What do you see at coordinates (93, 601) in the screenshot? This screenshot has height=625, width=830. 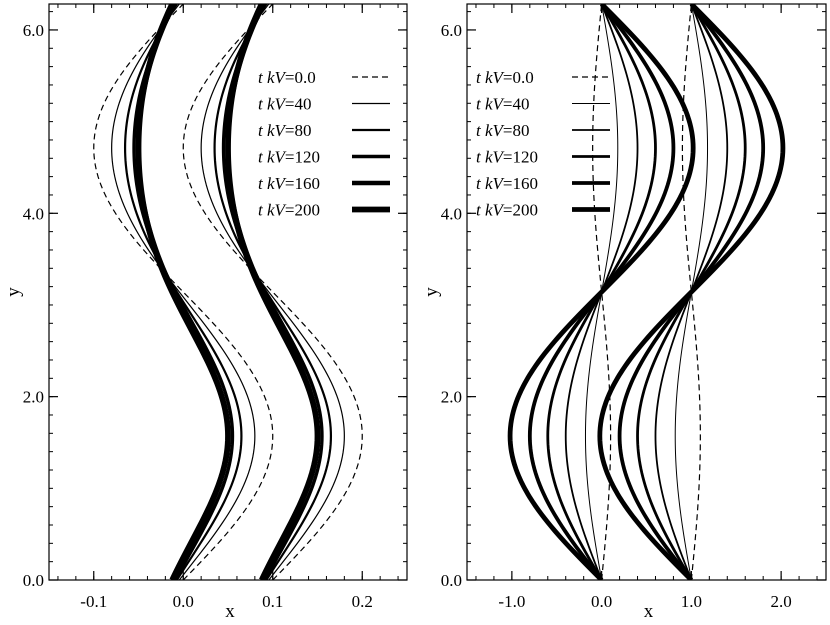 I see `x-tick-label: -0.1` at bounding box center [93, 601].